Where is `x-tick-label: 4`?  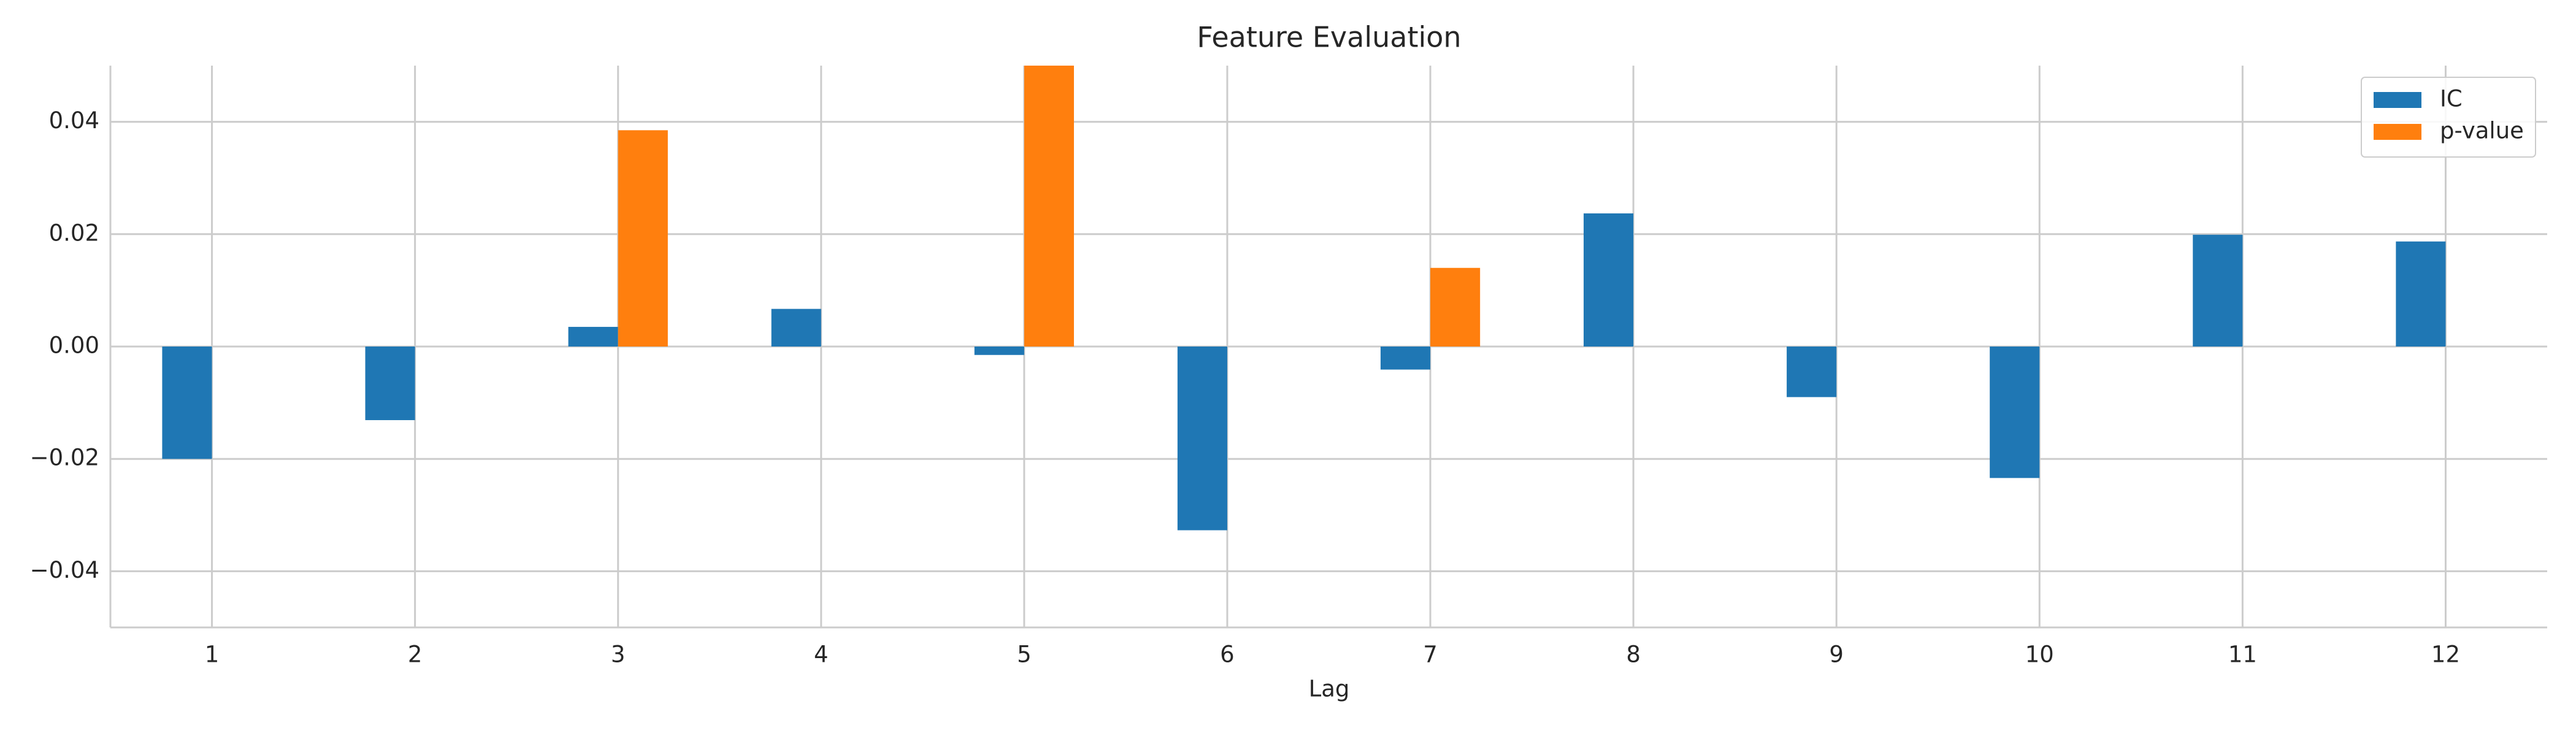
x-tick-label: 4 is located at coordinates (821, 655).